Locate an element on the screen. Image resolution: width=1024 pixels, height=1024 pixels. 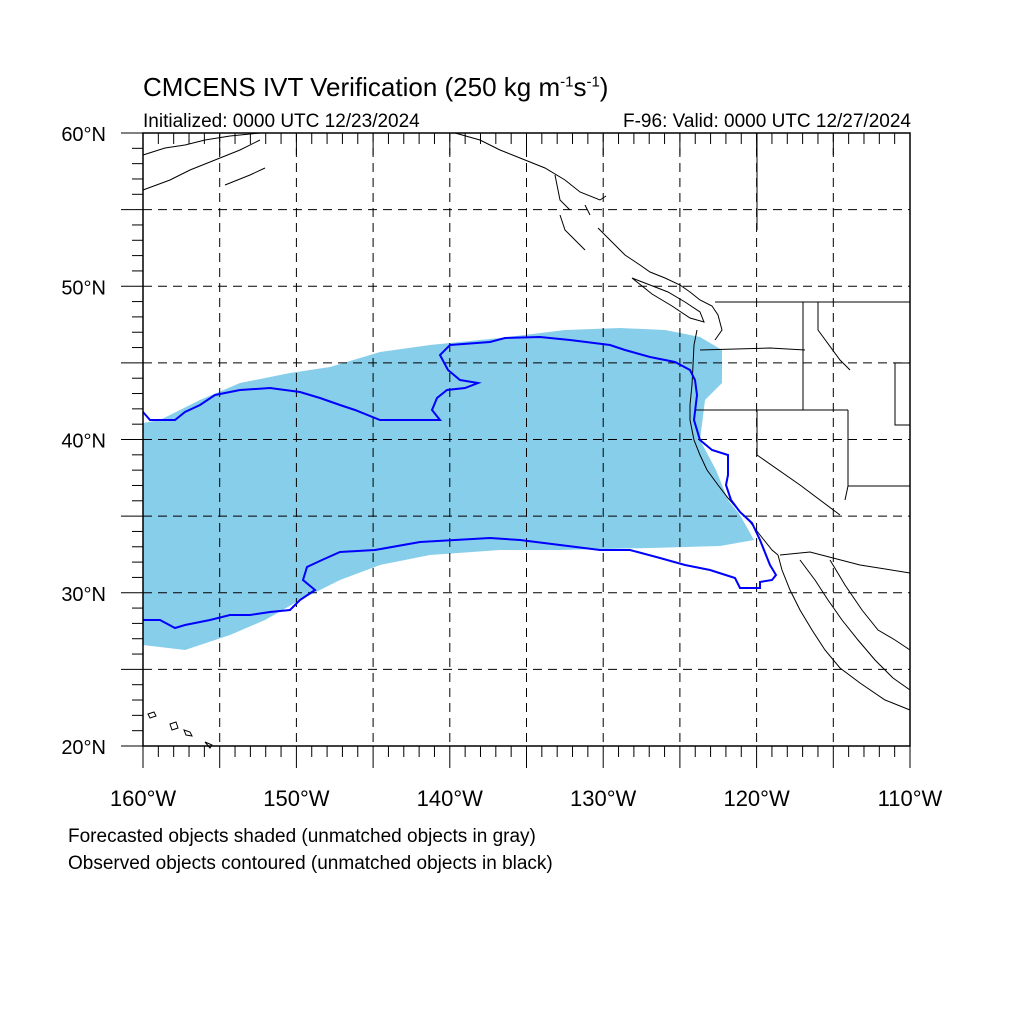
us-mexico-border is located at coordinates (845, 562).